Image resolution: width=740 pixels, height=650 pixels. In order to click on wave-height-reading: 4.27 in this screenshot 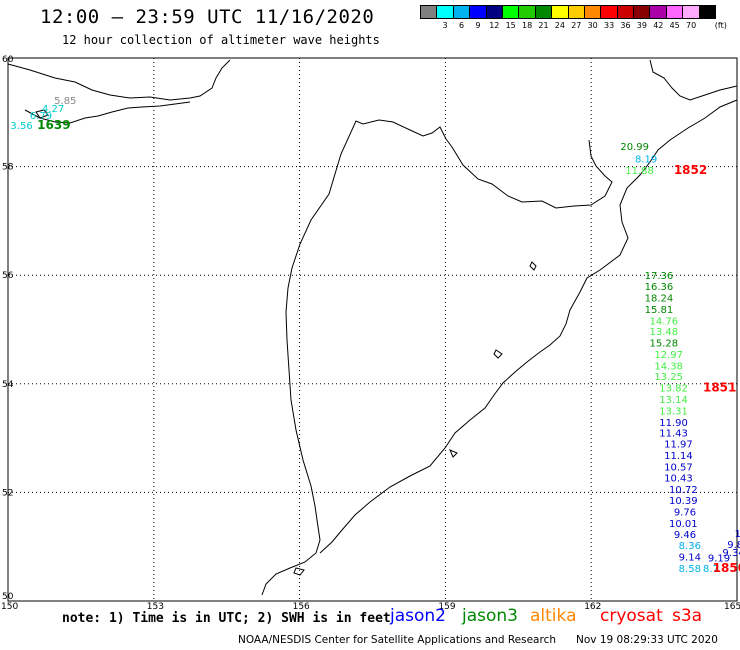, I will do `click(53, 109)`.